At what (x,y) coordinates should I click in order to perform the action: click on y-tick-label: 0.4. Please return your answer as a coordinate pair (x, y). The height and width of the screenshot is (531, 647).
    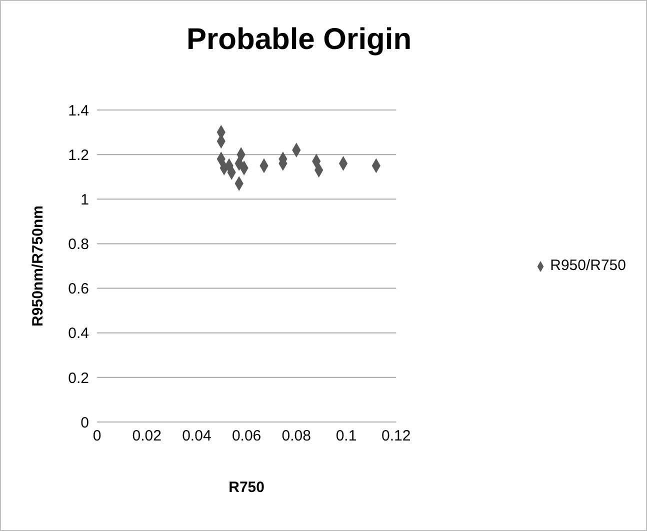
    Looking at the image, I should click on (78, 333).